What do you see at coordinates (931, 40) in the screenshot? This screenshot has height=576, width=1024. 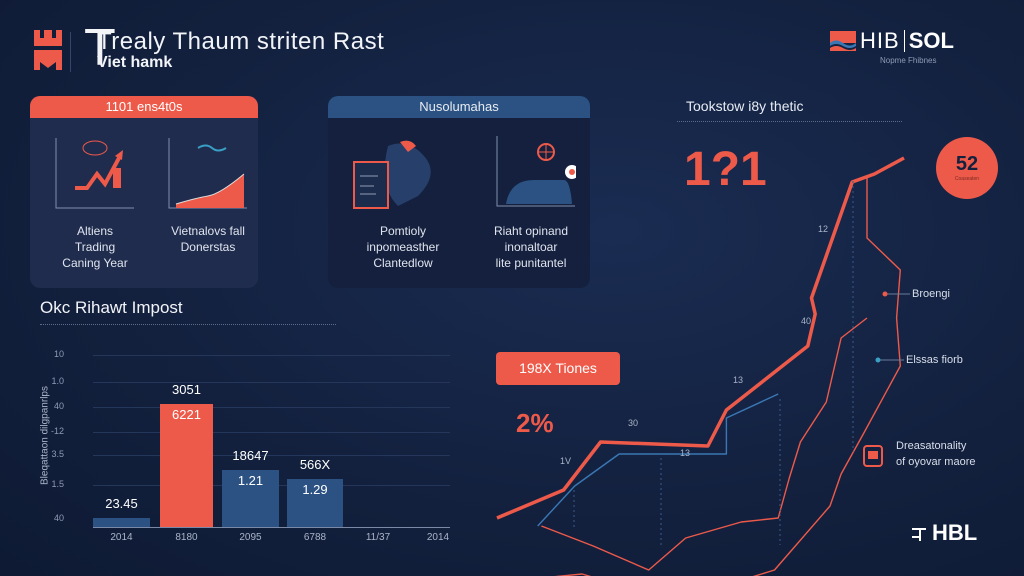 I see `brand-name-right: SOL` at bounding box center [931, 40].